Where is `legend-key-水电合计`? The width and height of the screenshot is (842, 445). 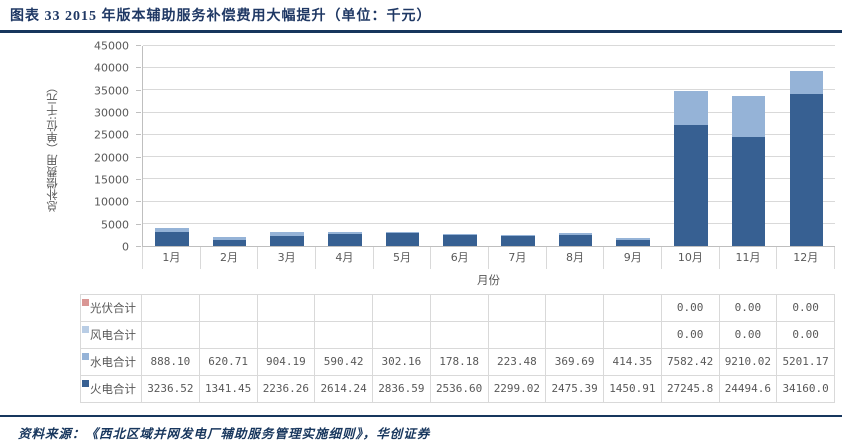 legend-key-水电合计 is located at coordinates (85, 356).